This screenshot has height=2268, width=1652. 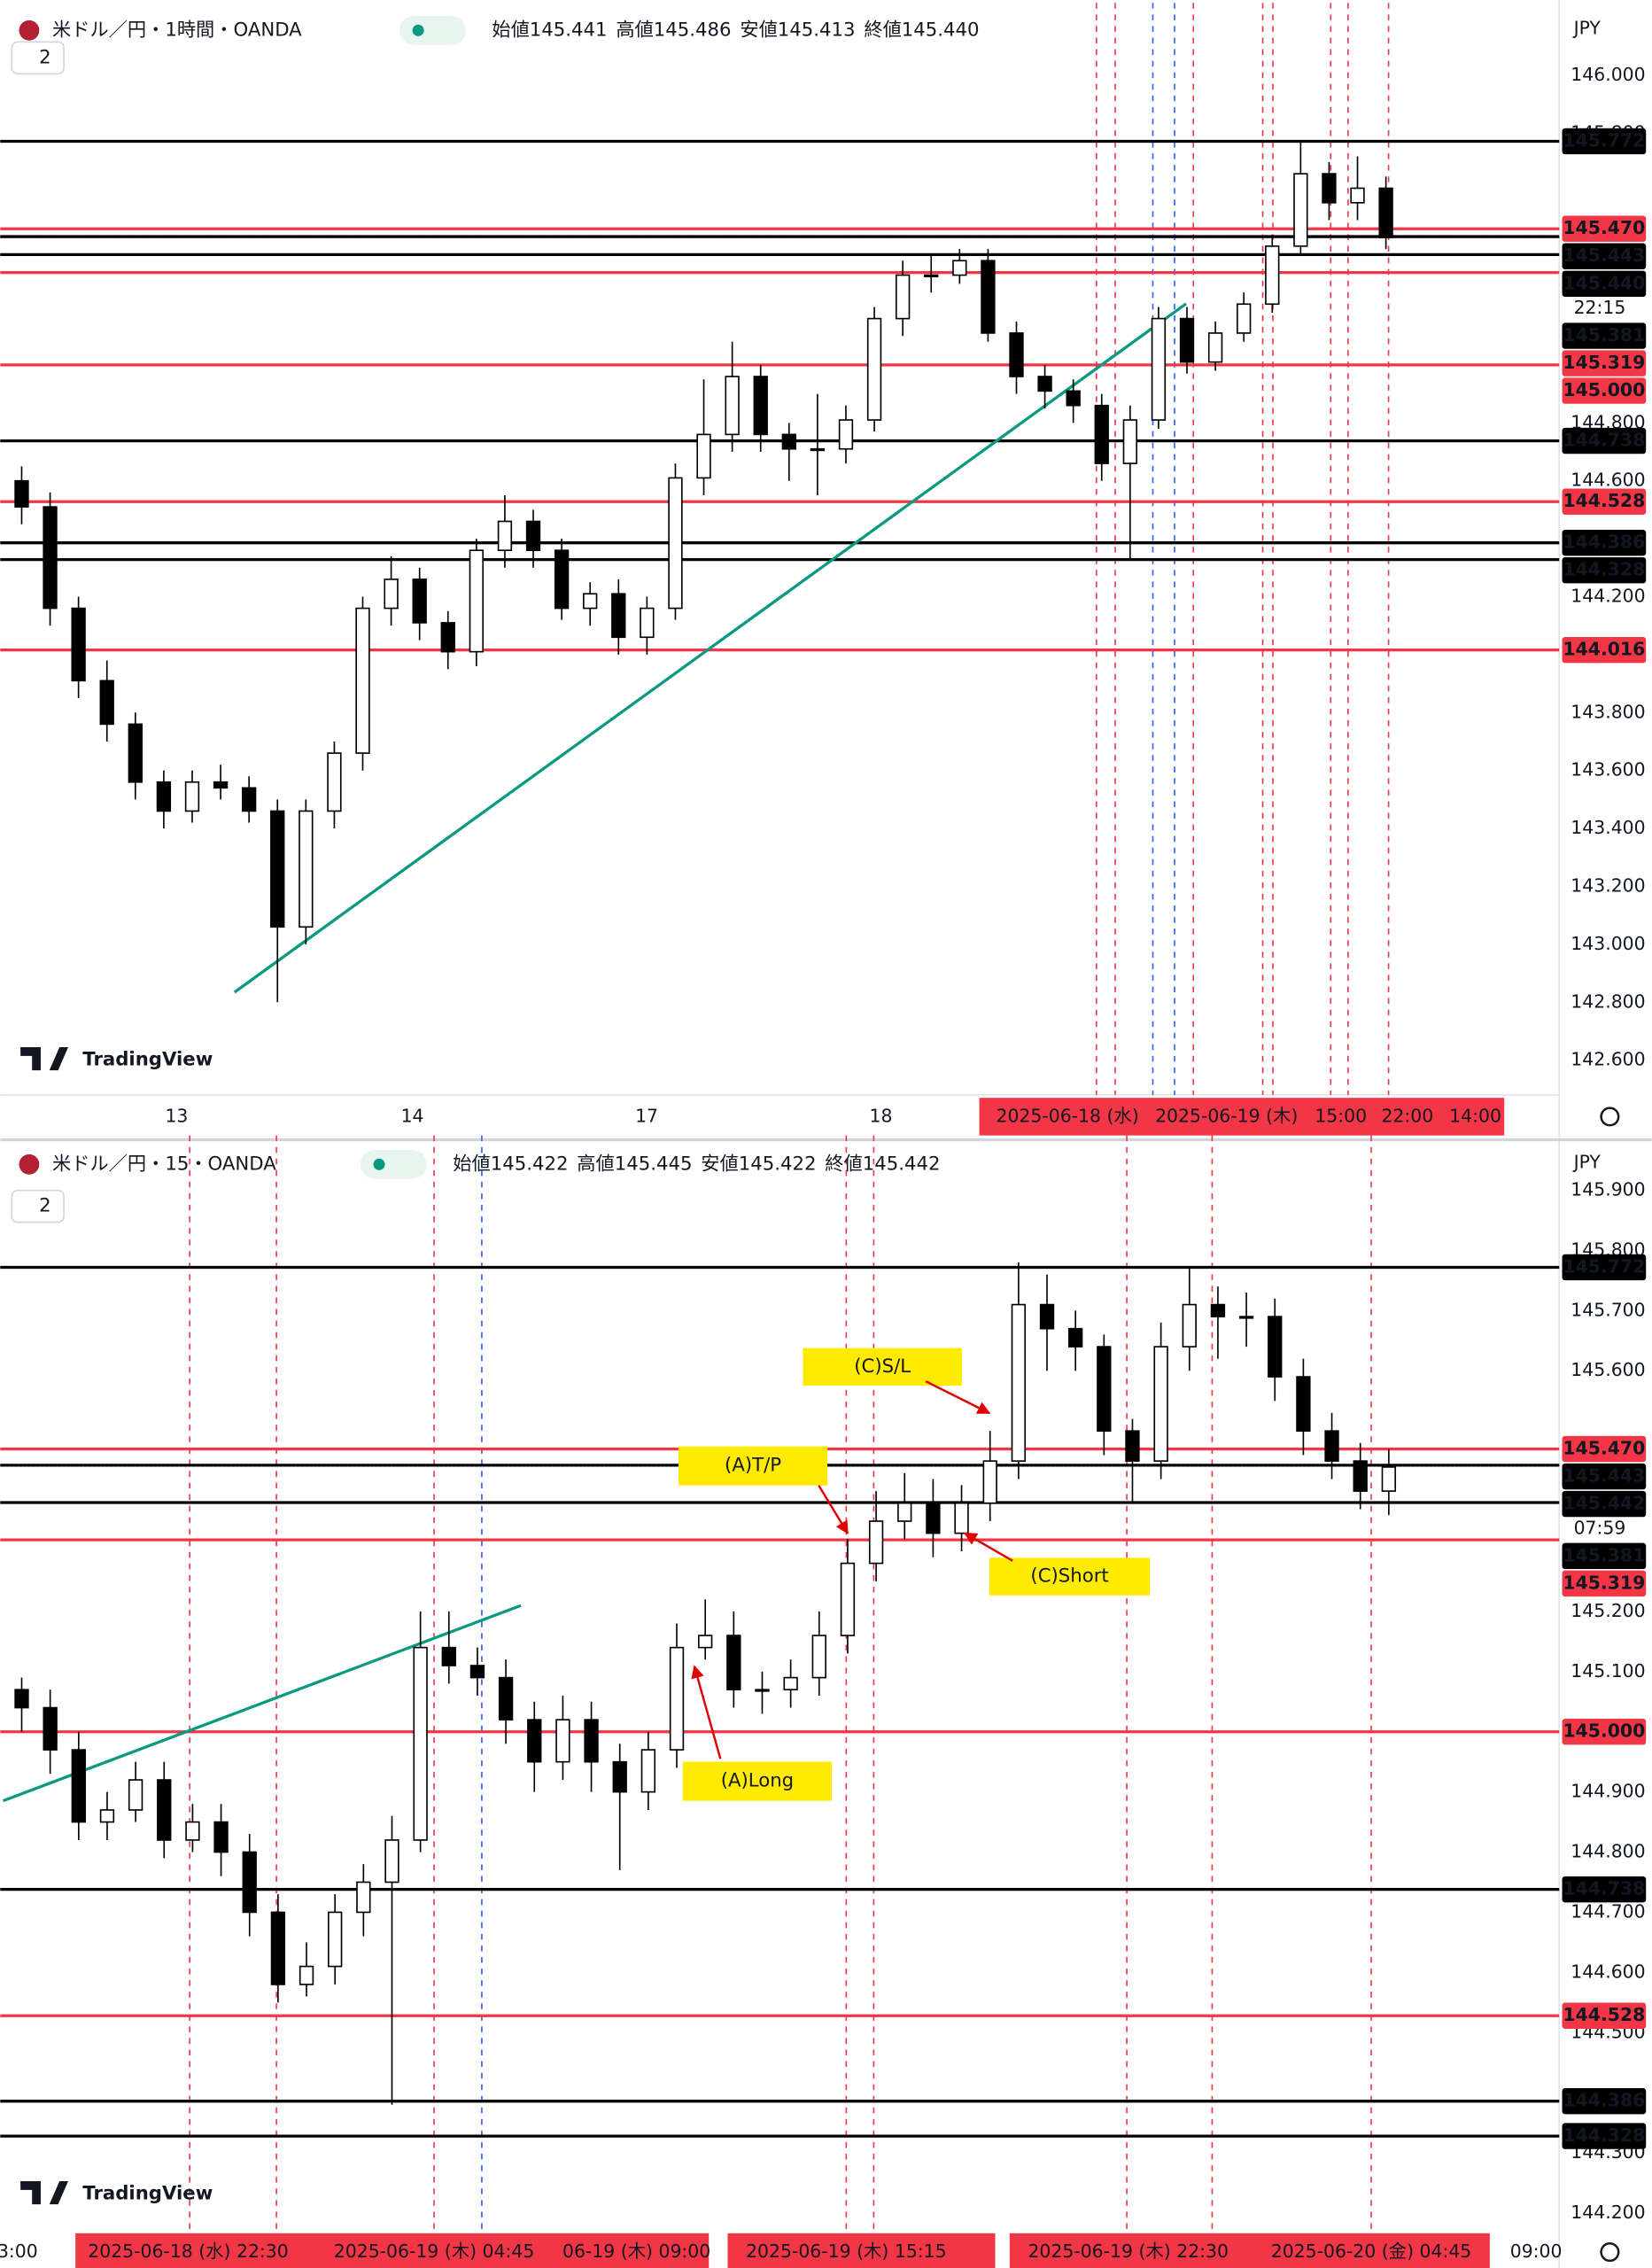 What do you see at coordinates (1608, 1851) in the screenshot?
I see `y-tick-label: 144.800` at bounding box center [1608, 1851].